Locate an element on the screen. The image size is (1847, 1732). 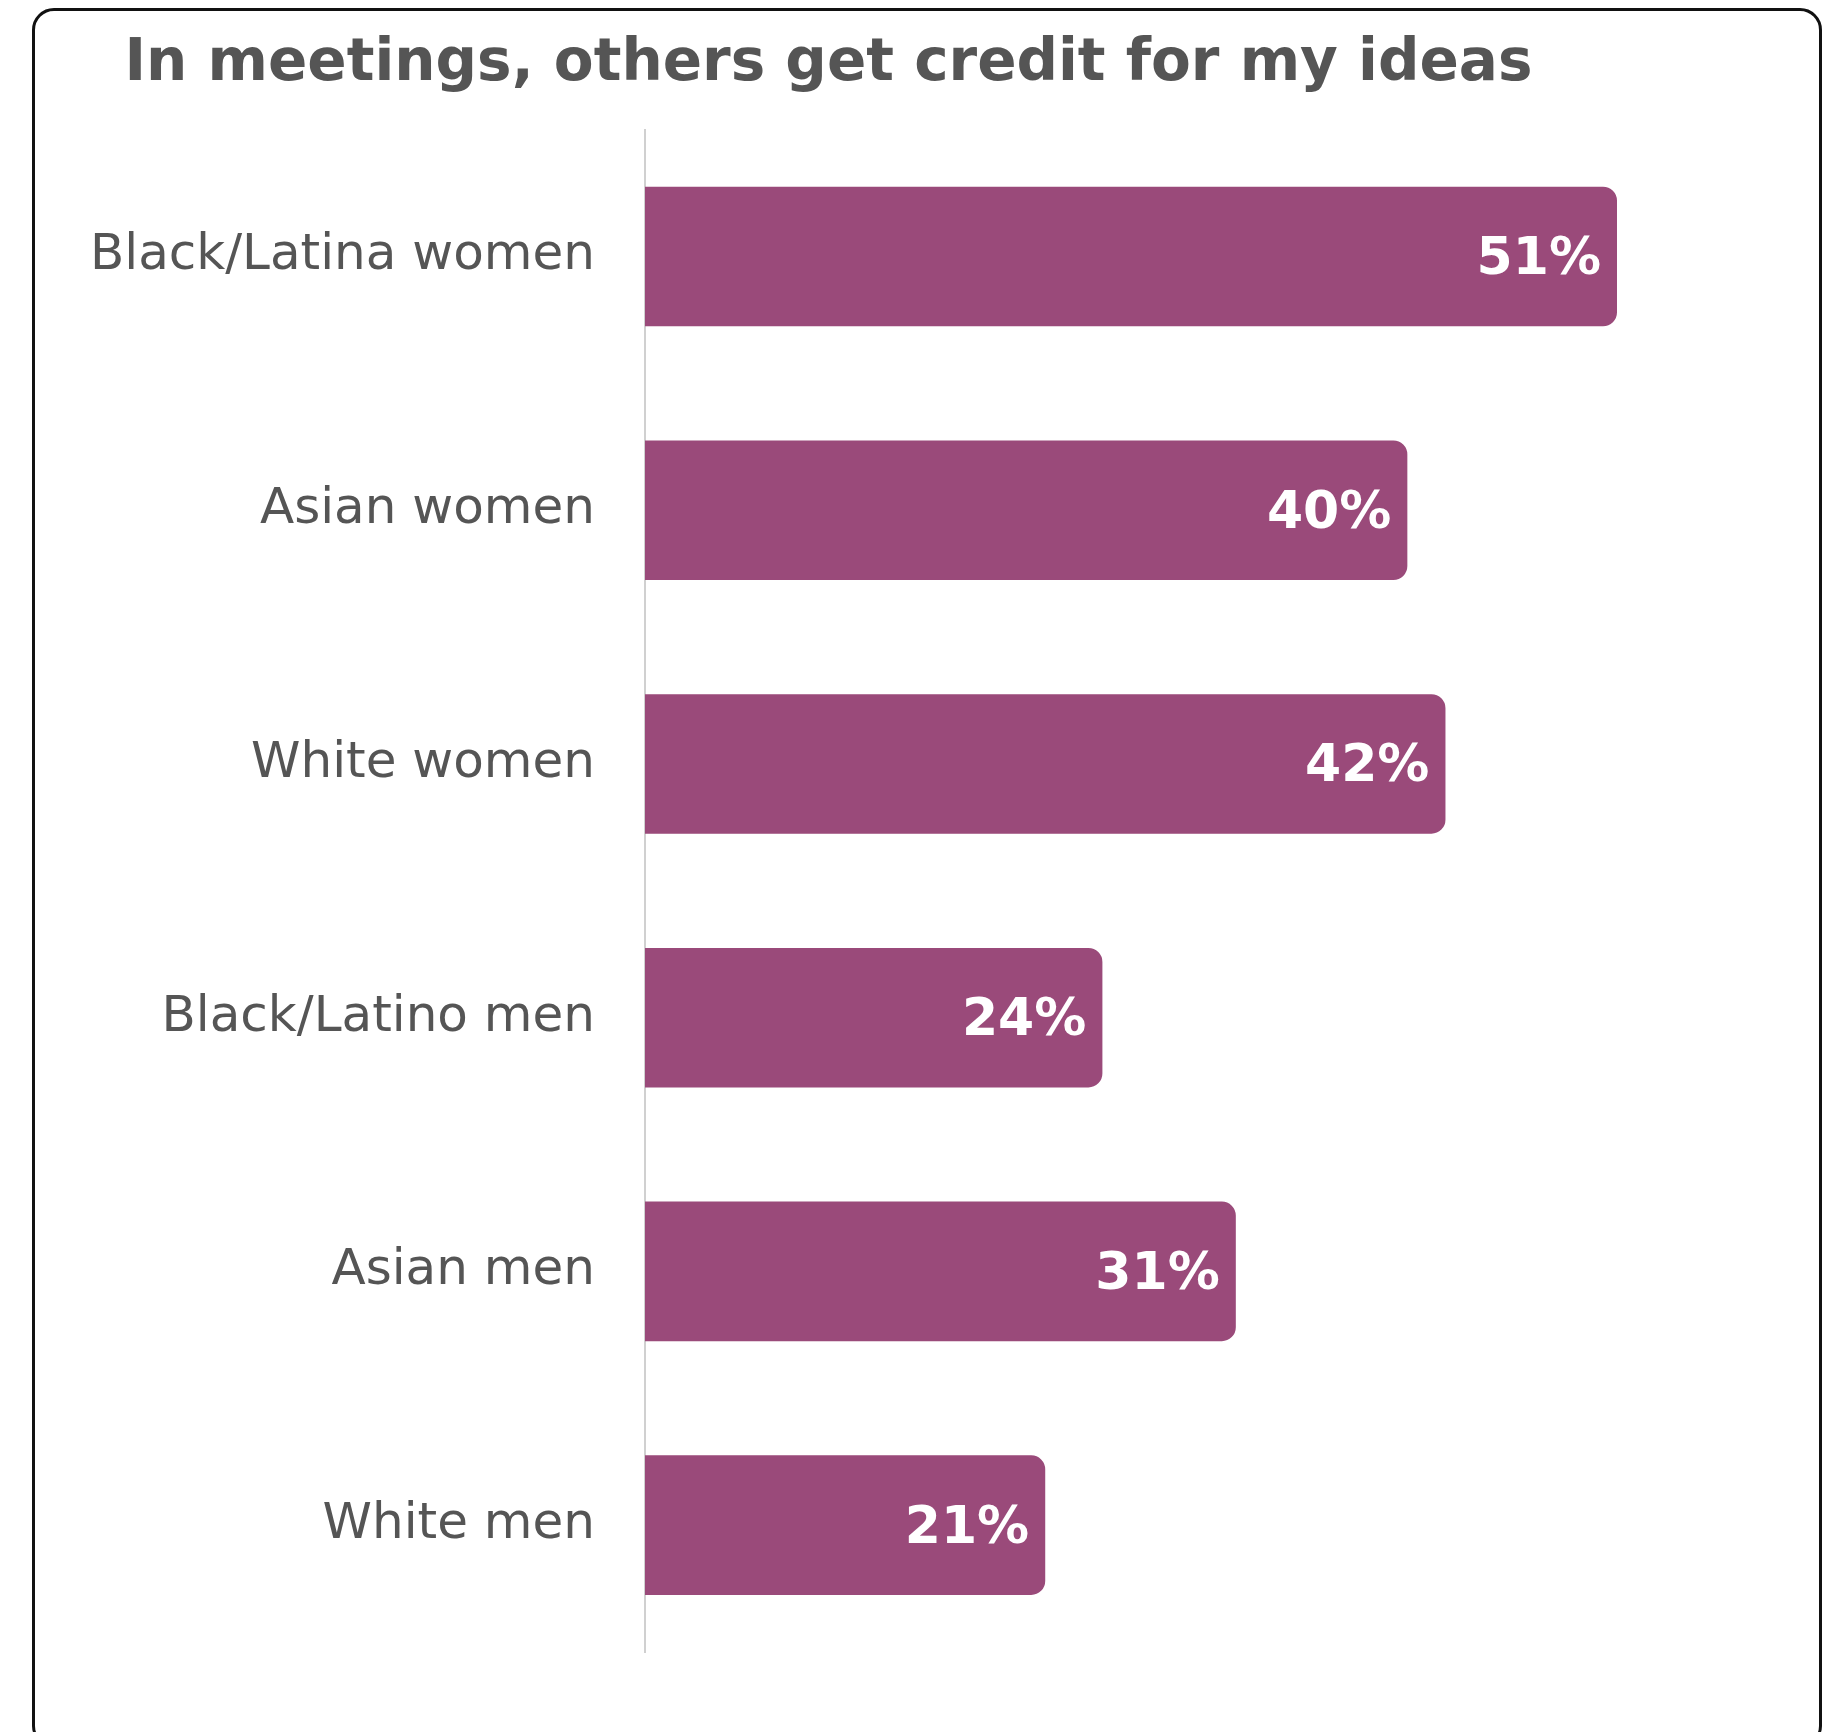
data-label: 21% is located at coordinates (967, 1524).